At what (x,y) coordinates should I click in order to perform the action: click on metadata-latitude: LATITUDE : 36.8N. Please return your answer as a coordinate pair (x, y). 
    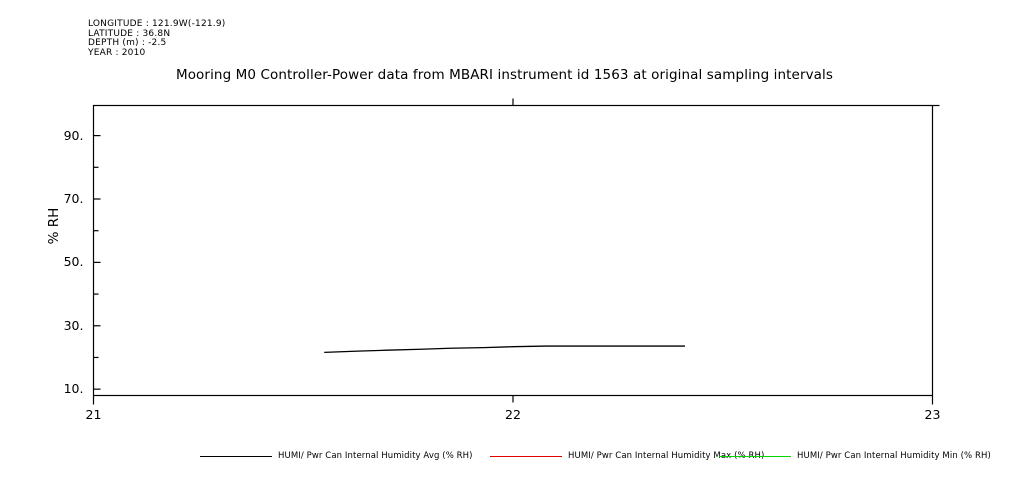
    Looking at the image, I should click on (129, 33).